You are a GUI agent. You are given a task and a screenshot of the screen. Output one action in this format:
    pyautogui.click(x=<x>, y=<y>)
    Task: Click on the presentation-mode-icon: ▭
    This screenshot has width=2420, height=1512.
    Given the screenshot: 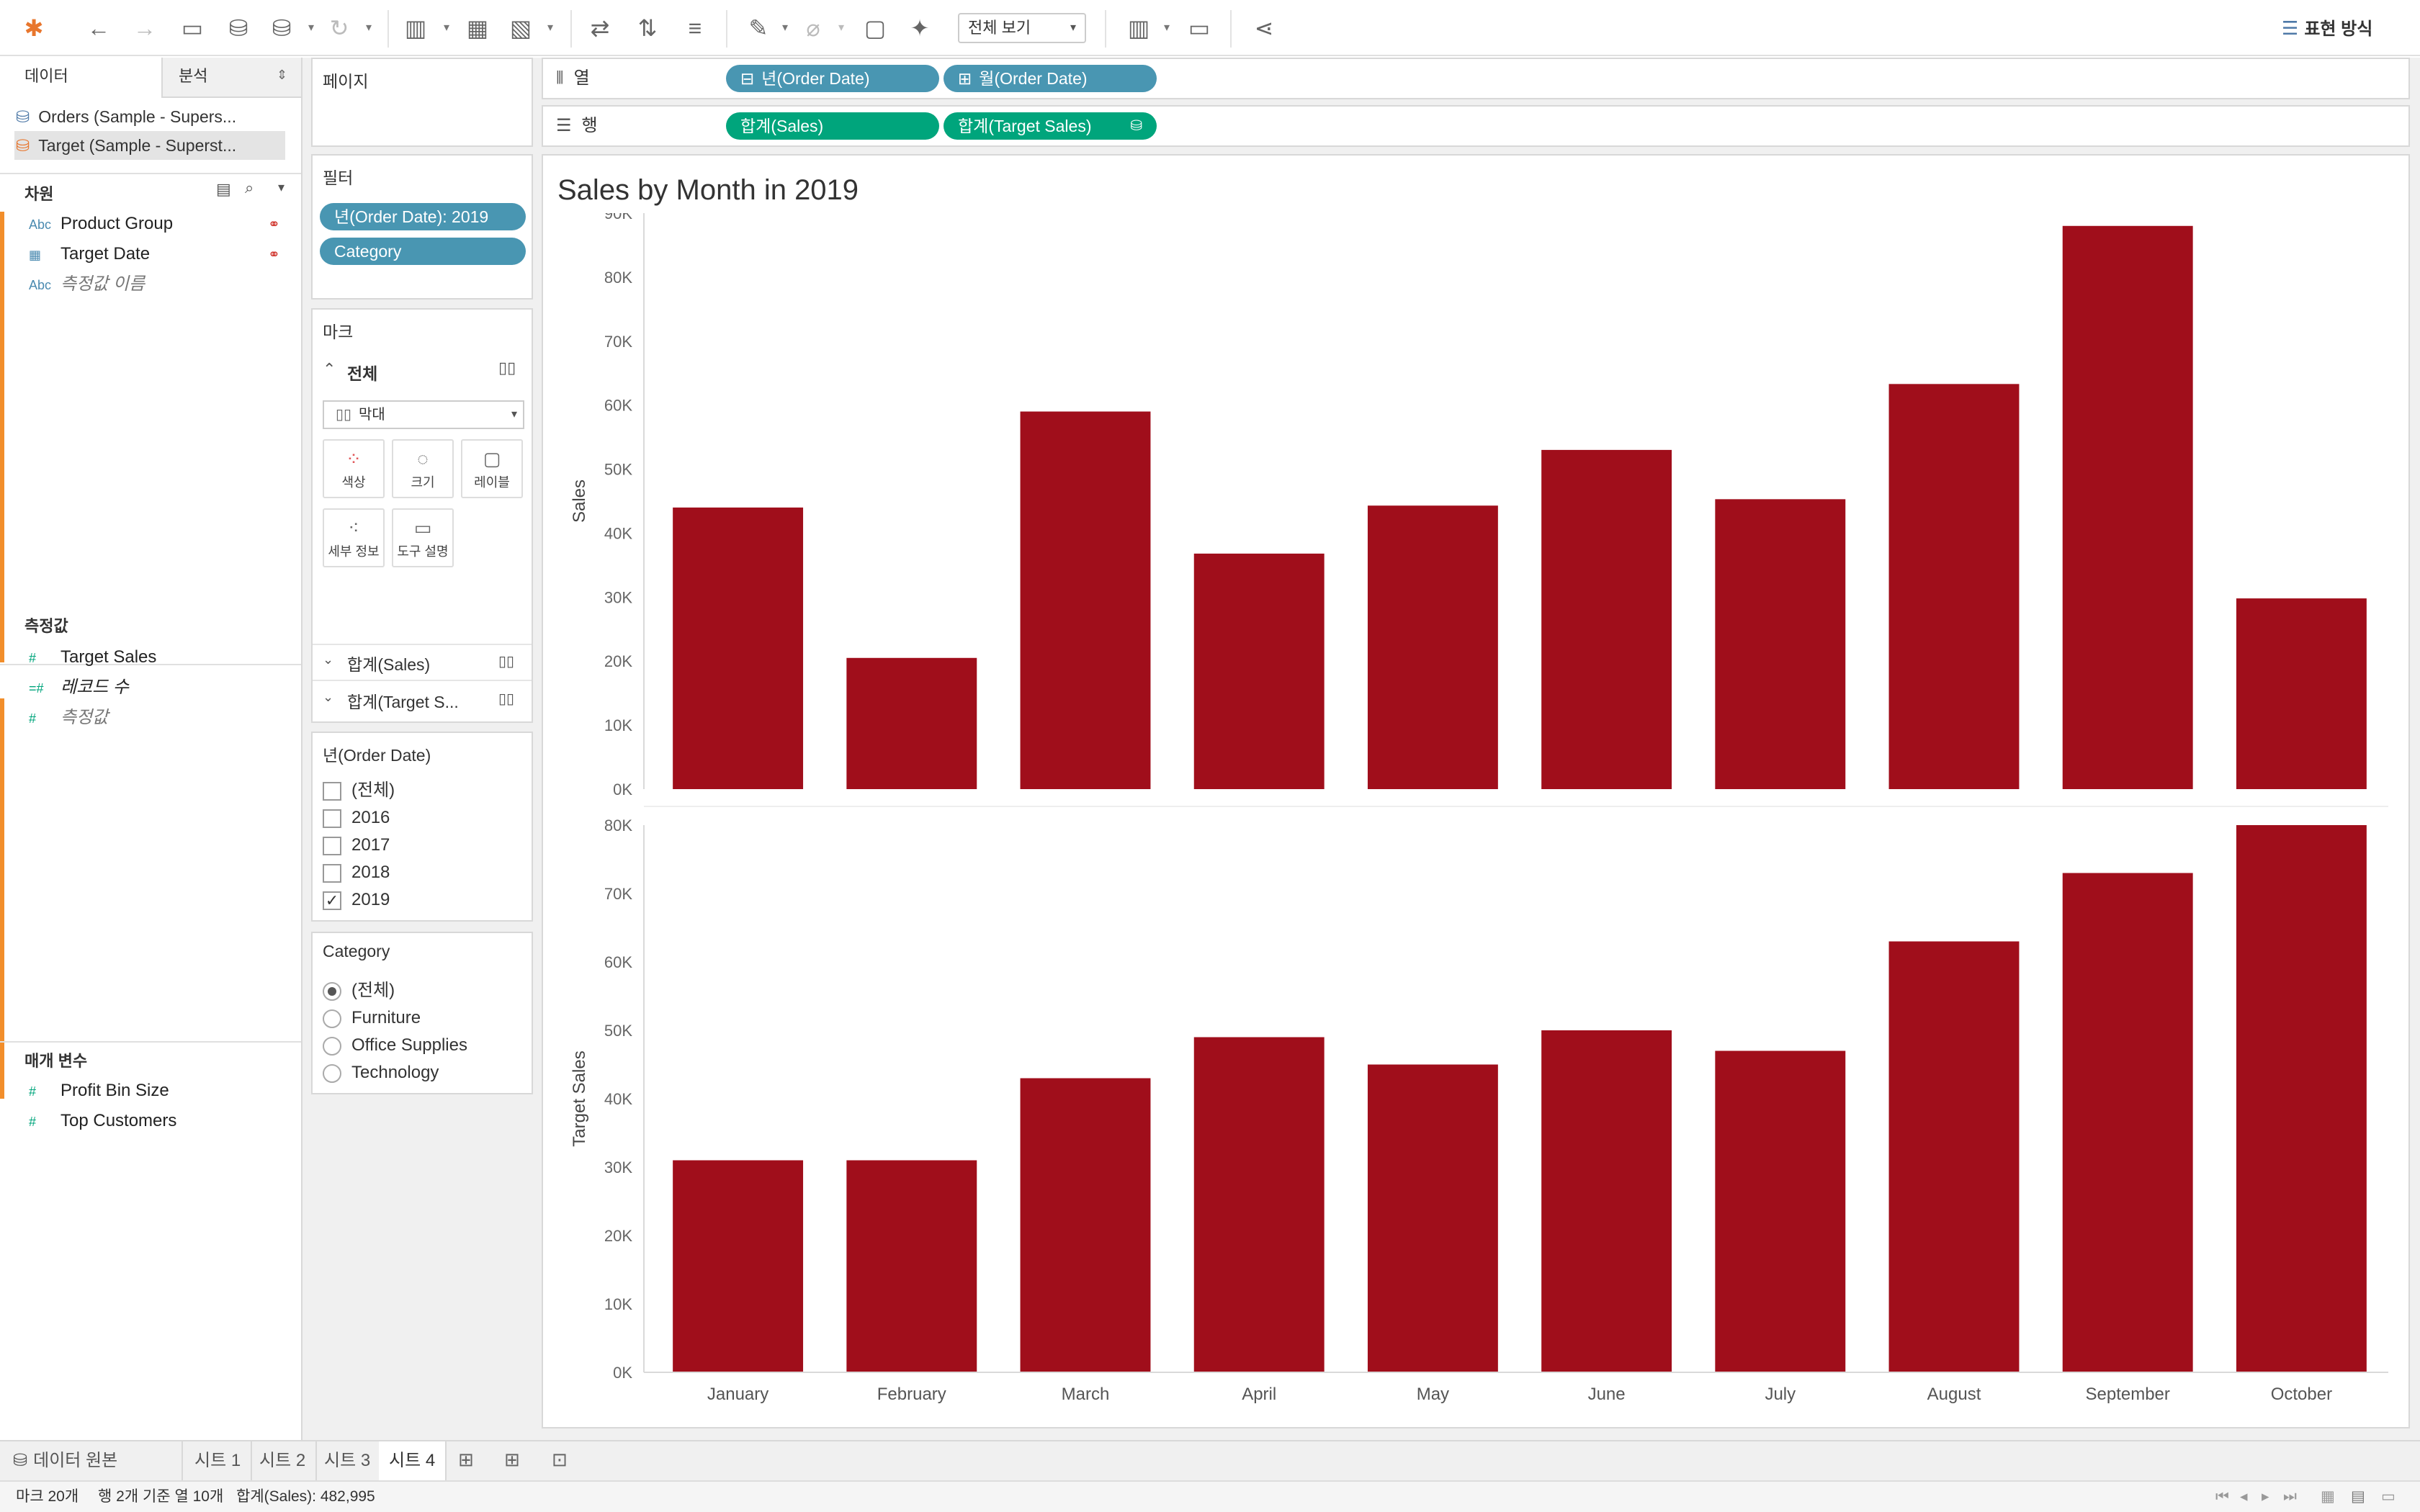 What is the action you would take?
    pyautogui.click(x=1199, y=28)
    